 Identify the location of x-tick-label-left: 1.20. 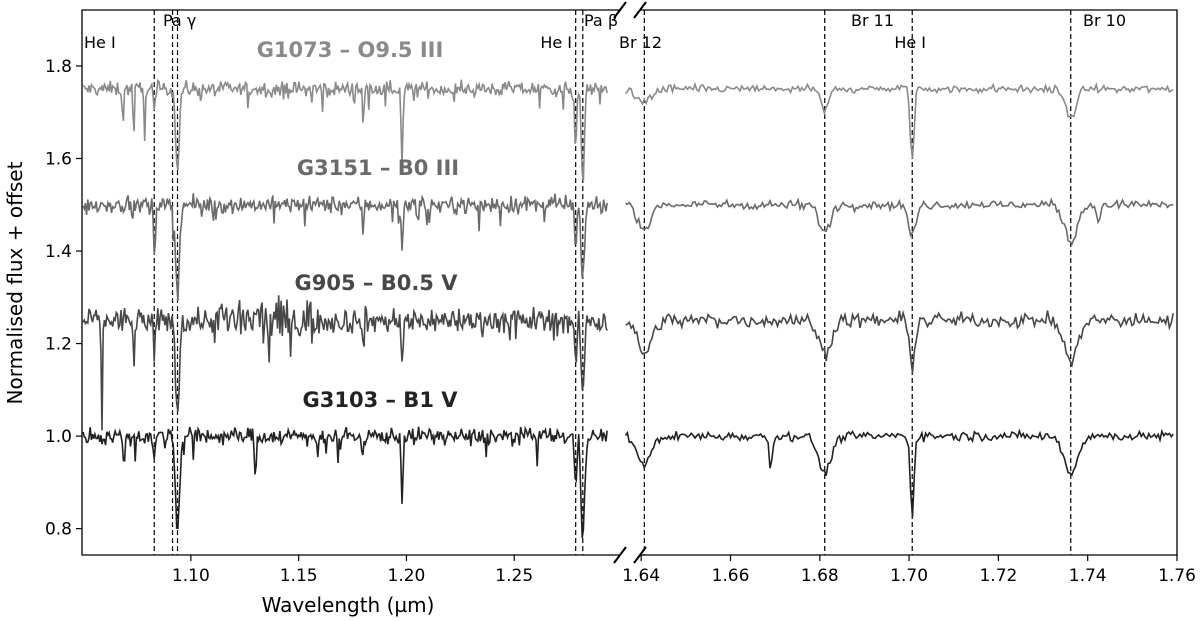
(407, 576).